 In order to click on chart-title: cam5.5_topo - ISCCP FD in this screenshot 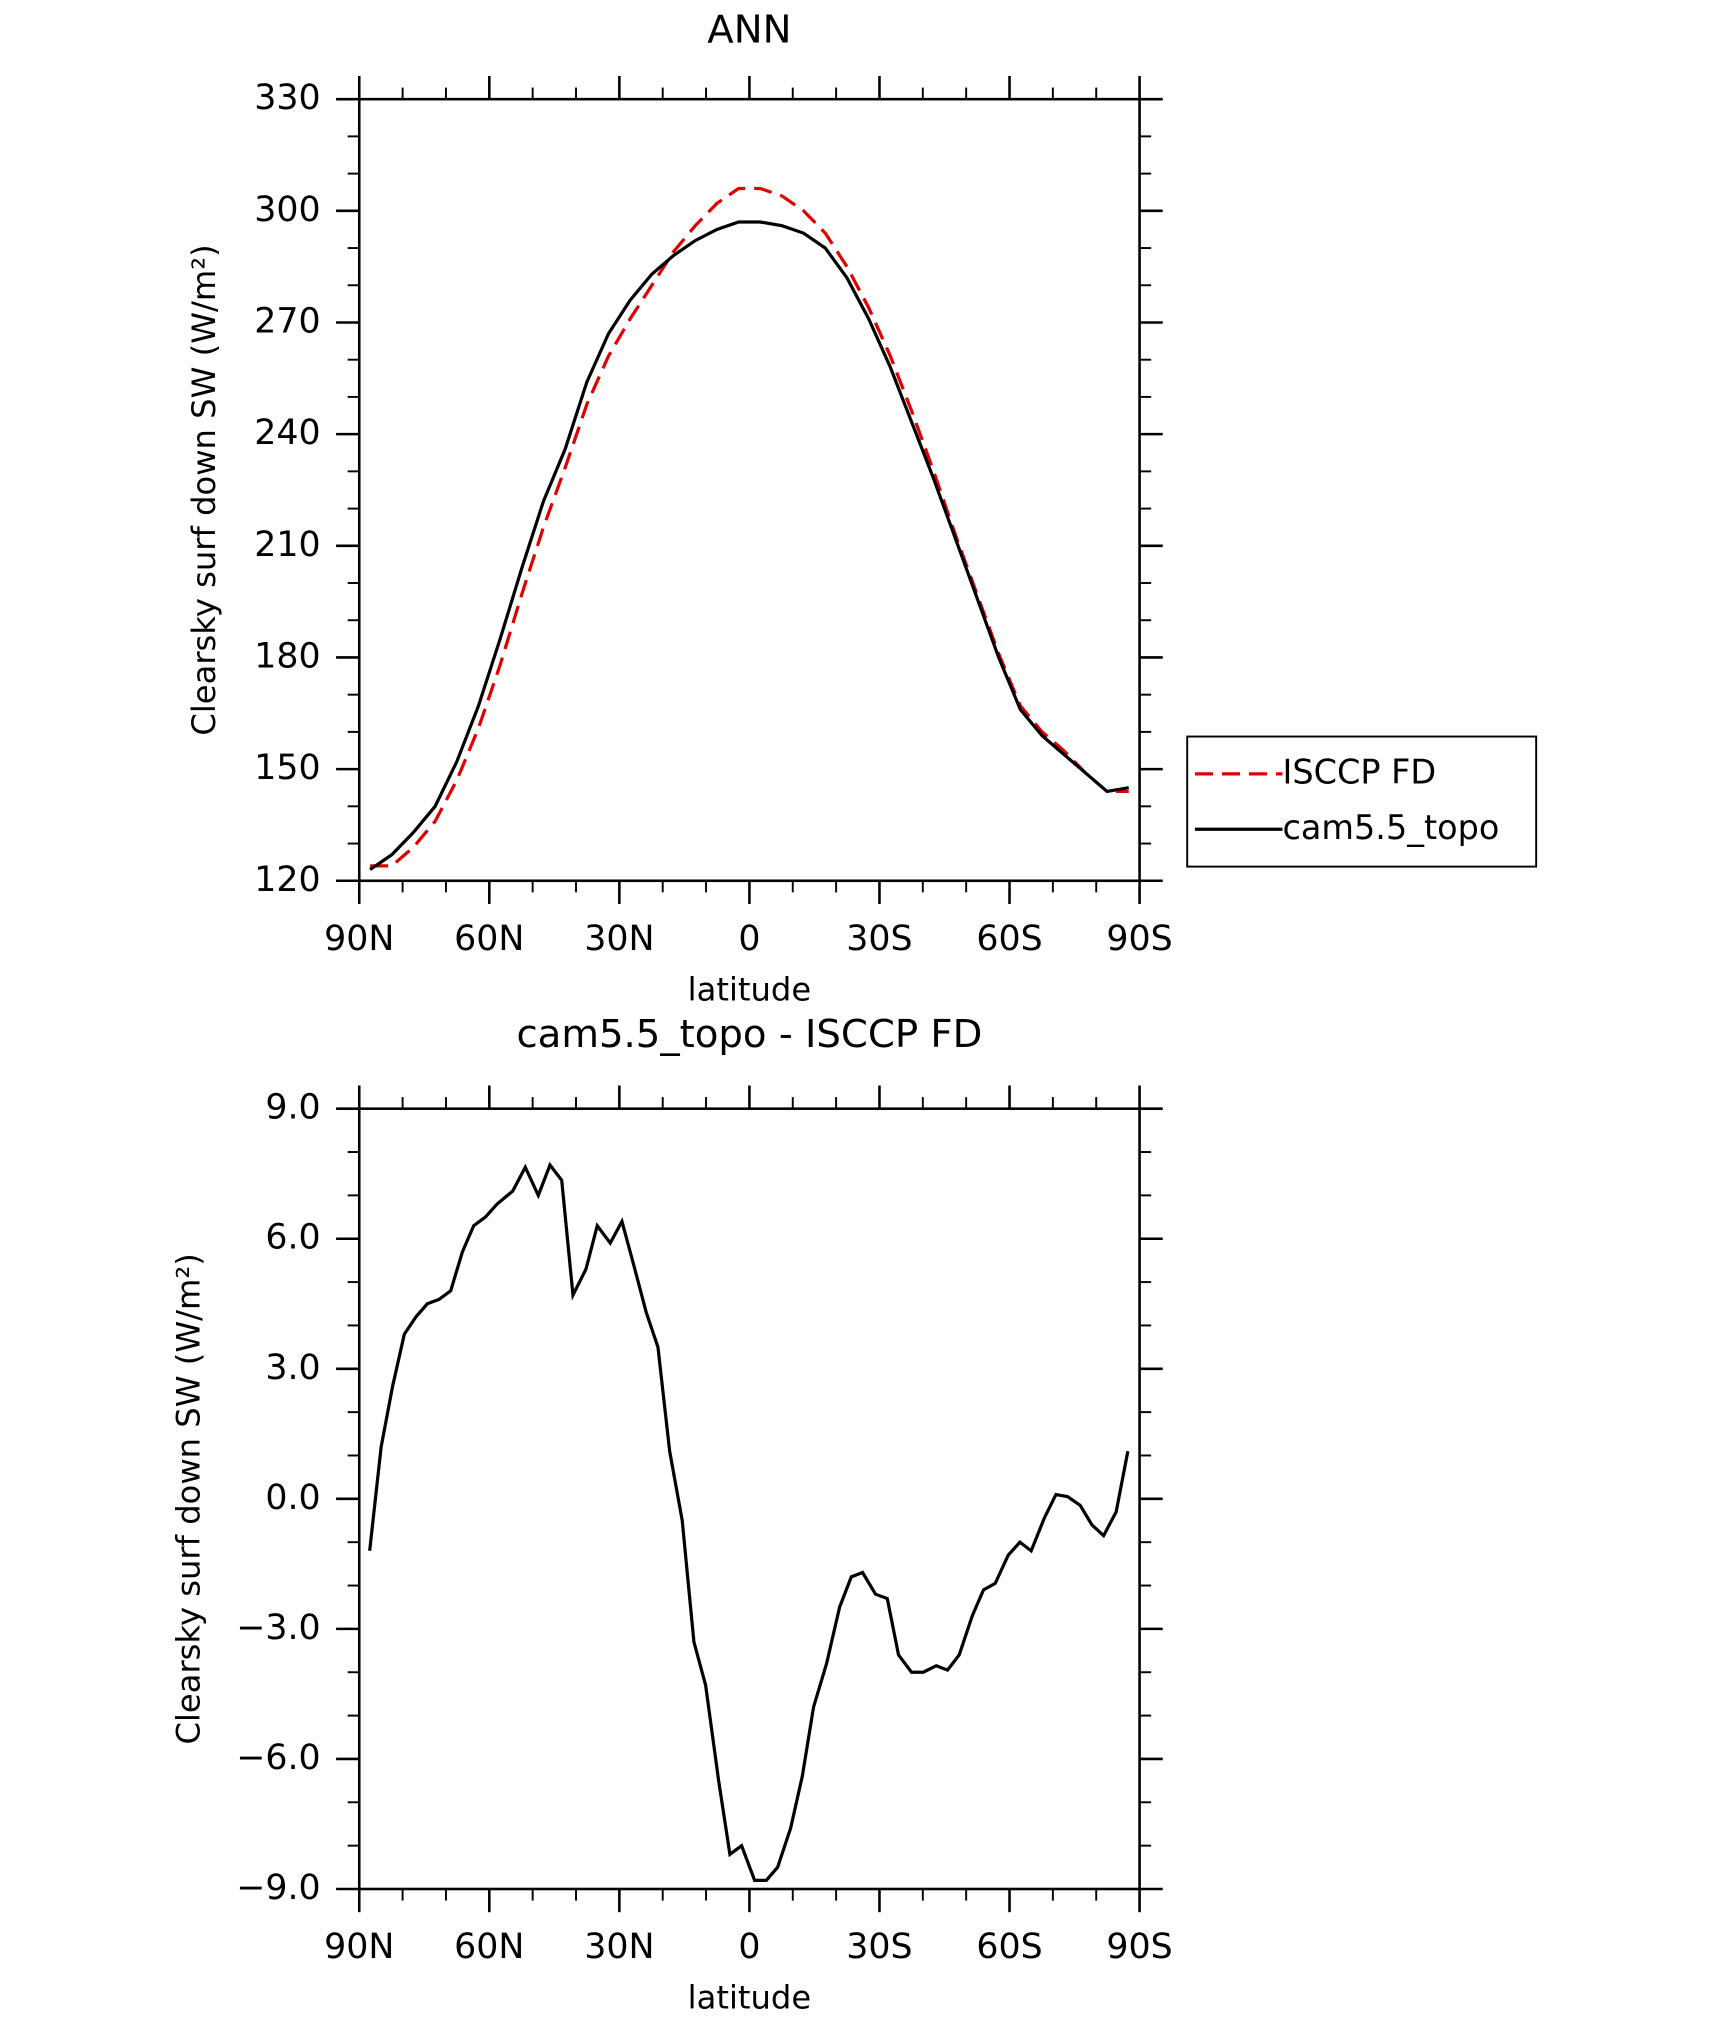, I will do `click(749, 1034)`.